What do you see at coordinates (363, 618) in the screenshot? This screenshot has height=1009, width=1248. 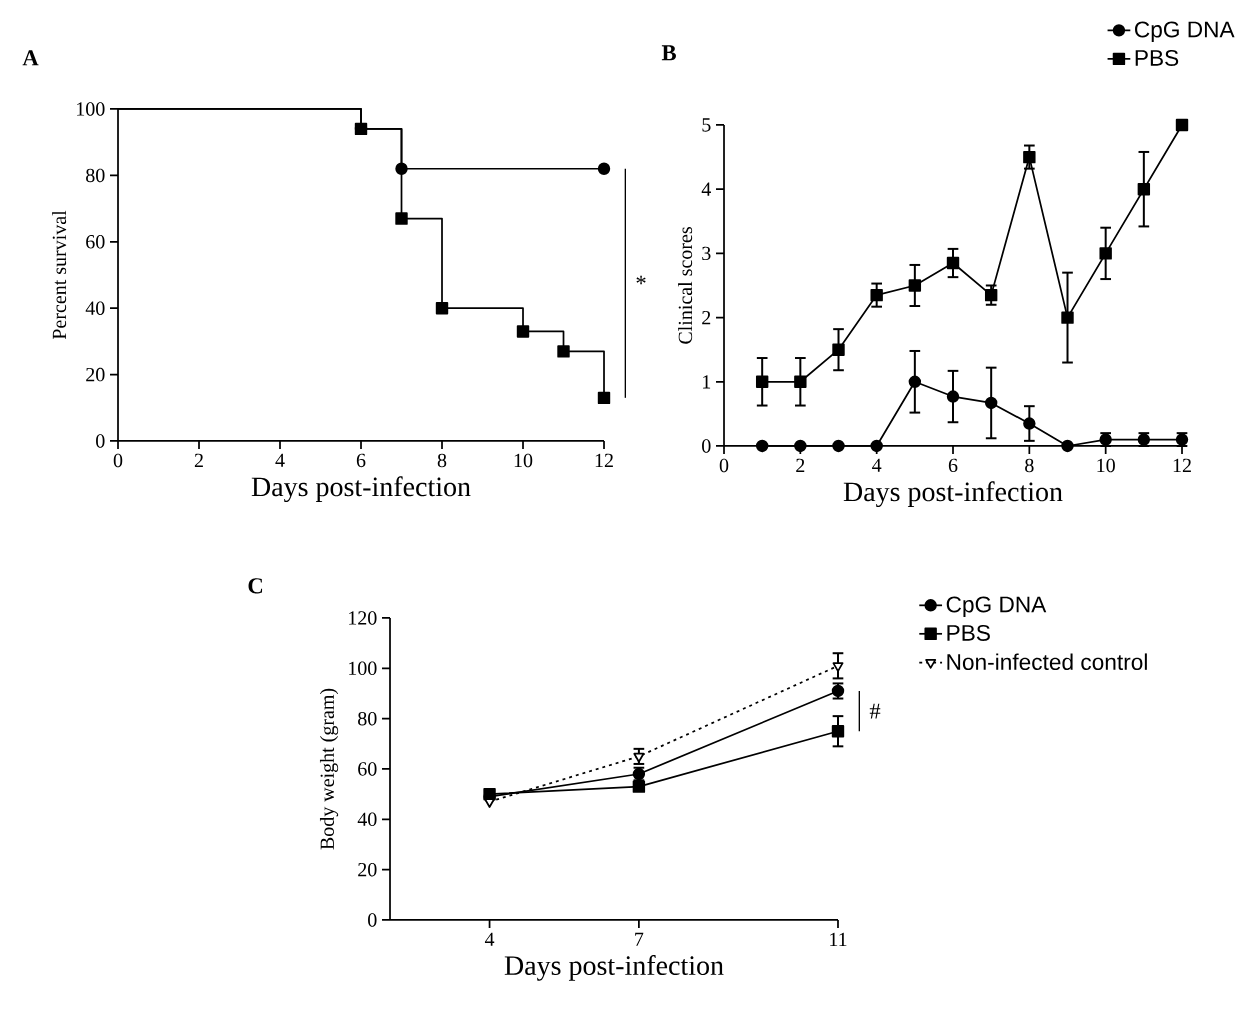 I see `y-tick-label: 120` at bounding box center [363, 618].